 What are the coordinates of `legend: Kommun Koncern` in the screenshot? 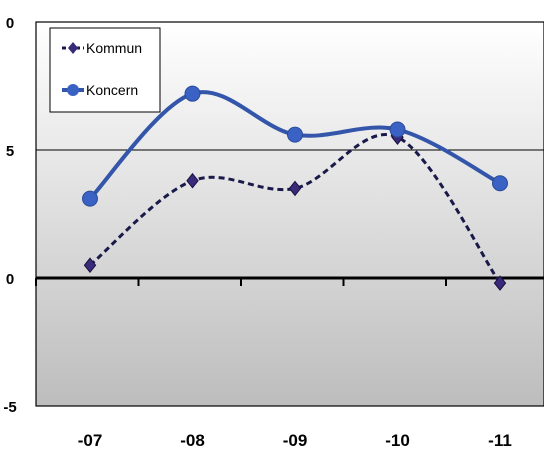 It's located at (105, 70).